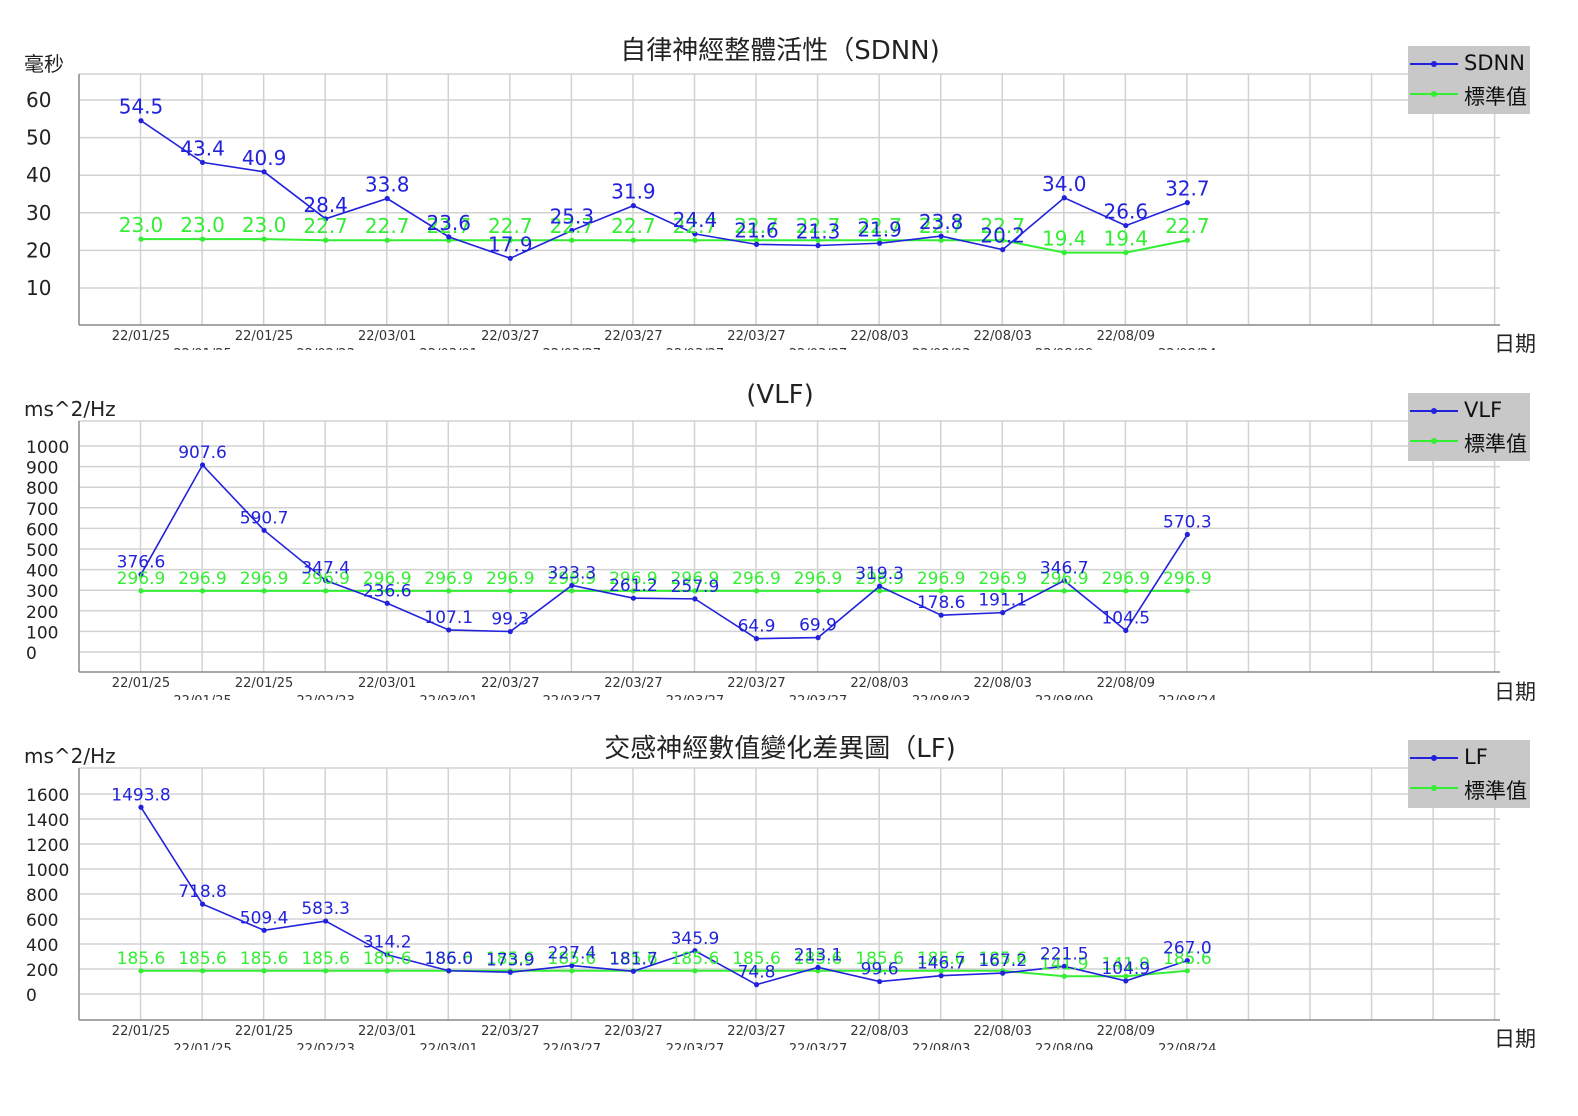  What do you see at coordinates (202, 453) in the screenshot?
I see `series-data-label: 907.6` at bounding box center [202, 453].